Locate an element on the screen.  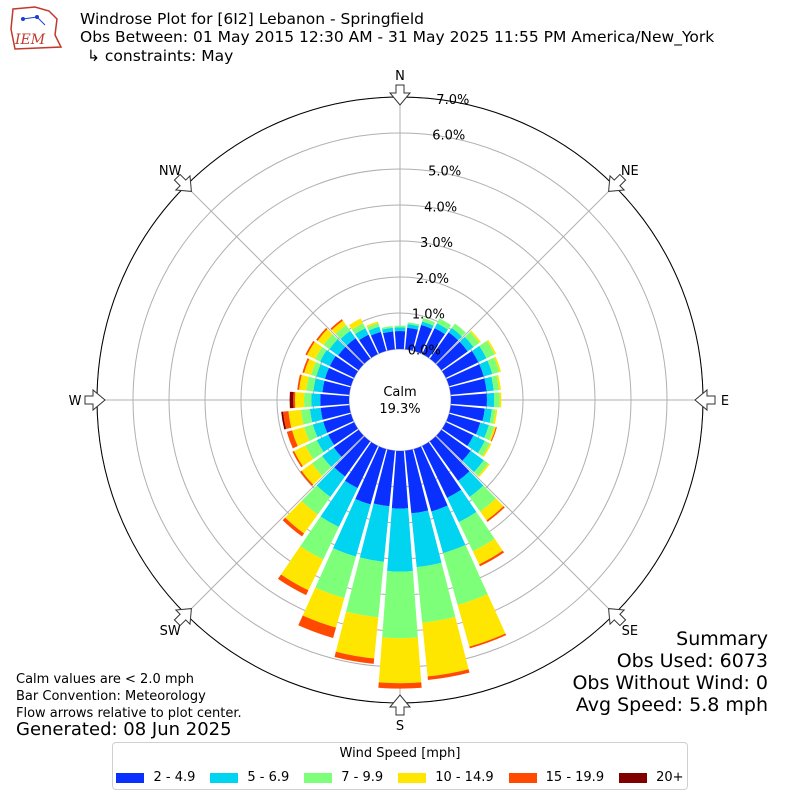
radial-tick-label: 1.0% is located at coordinates (428, 315).